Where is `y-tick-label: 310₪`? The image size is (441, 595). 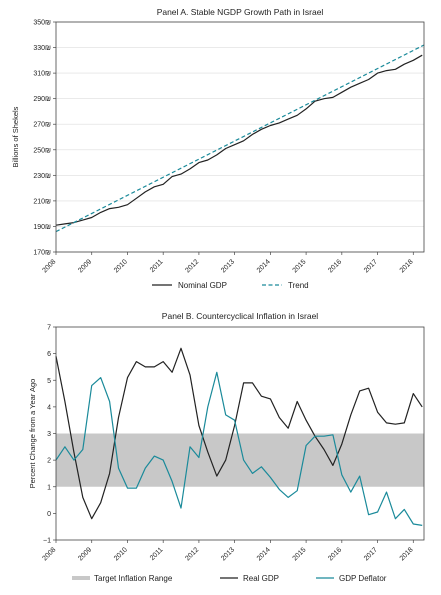 y-tick-label: 310₪ is located at coordinates (42, 74).